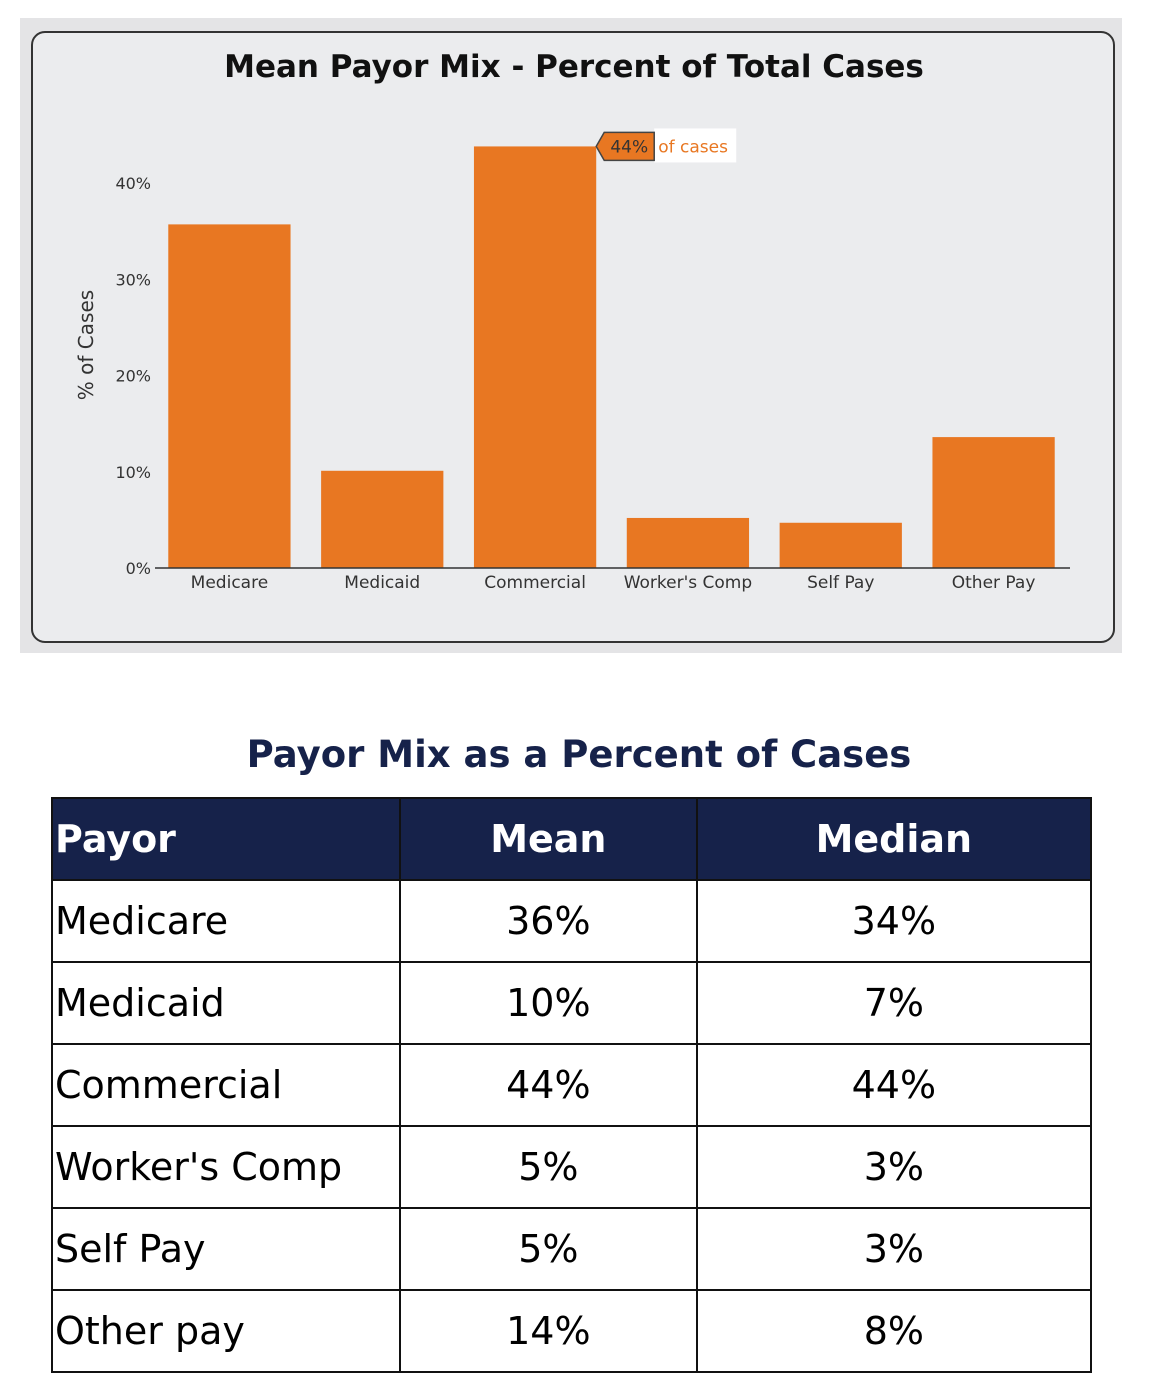 The height and width of the screenshot is (1400, 1158). I want to click on cell-payor: Commercial, so click(226, 1085).